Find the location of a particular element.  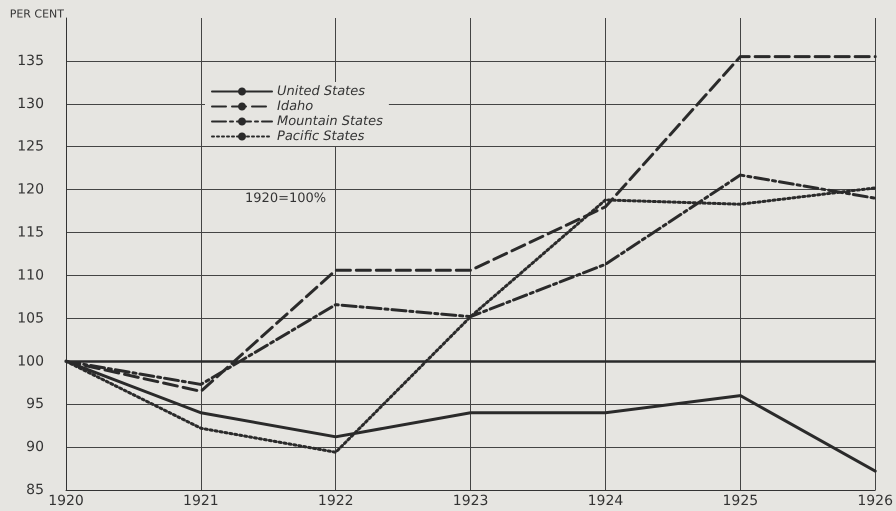

legend-label: Mountain States is located at coordinates (330, 121).